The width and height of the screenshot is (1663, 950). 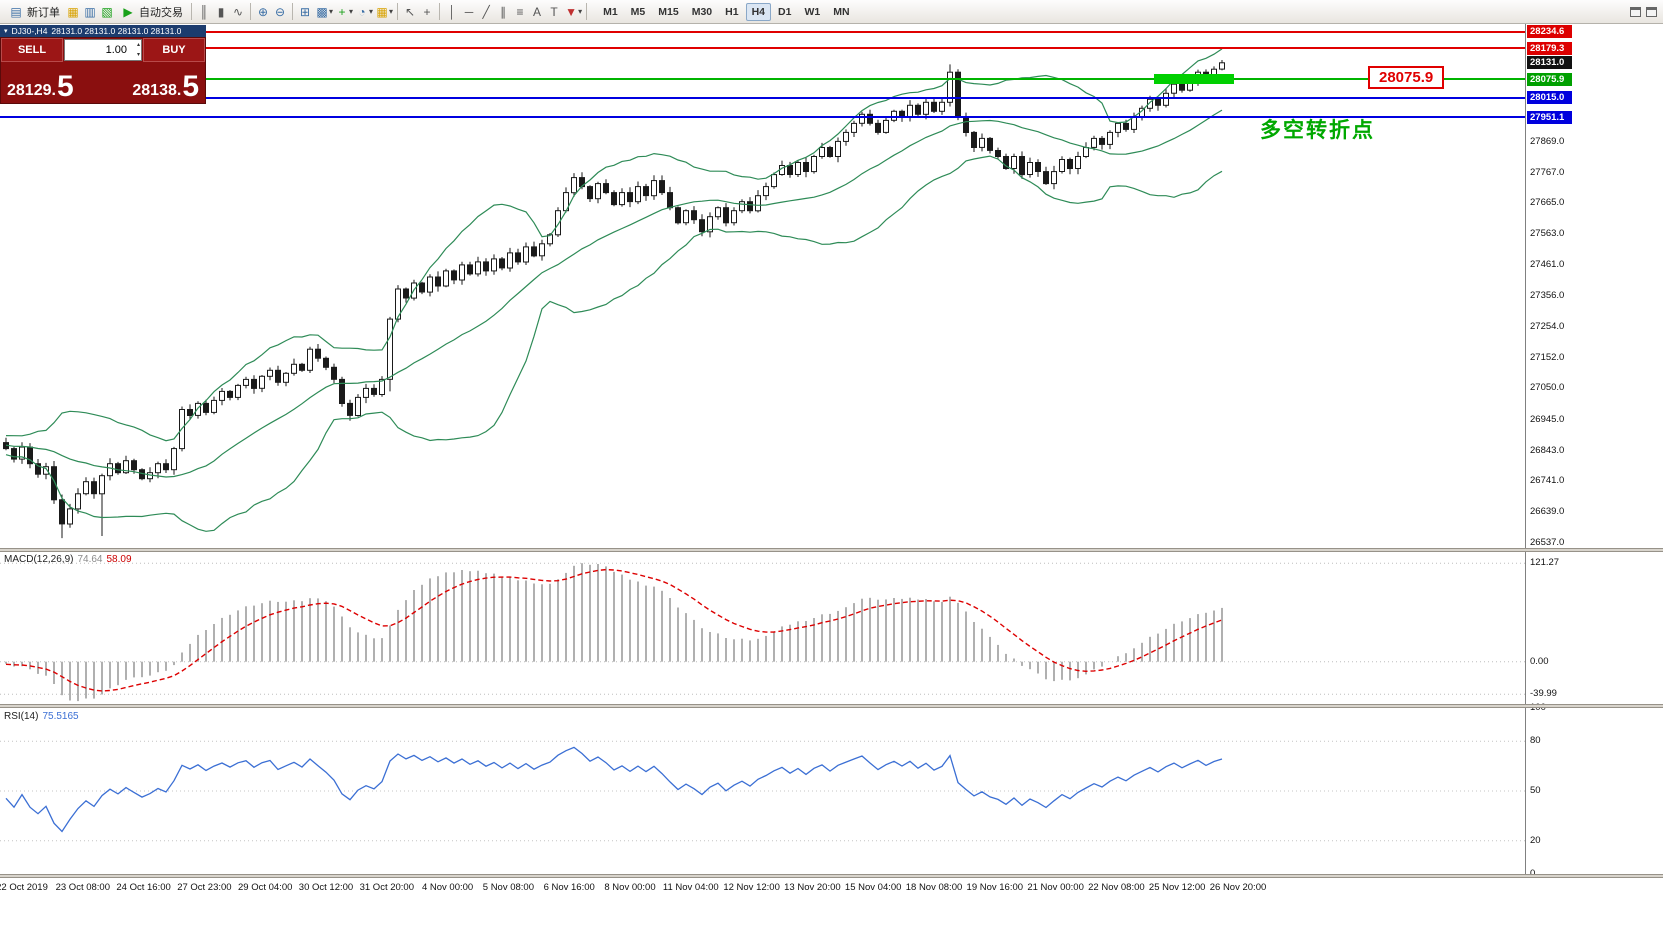 I want to click on new-order-button: ▤ 新订单, so click(x=34, y=12).